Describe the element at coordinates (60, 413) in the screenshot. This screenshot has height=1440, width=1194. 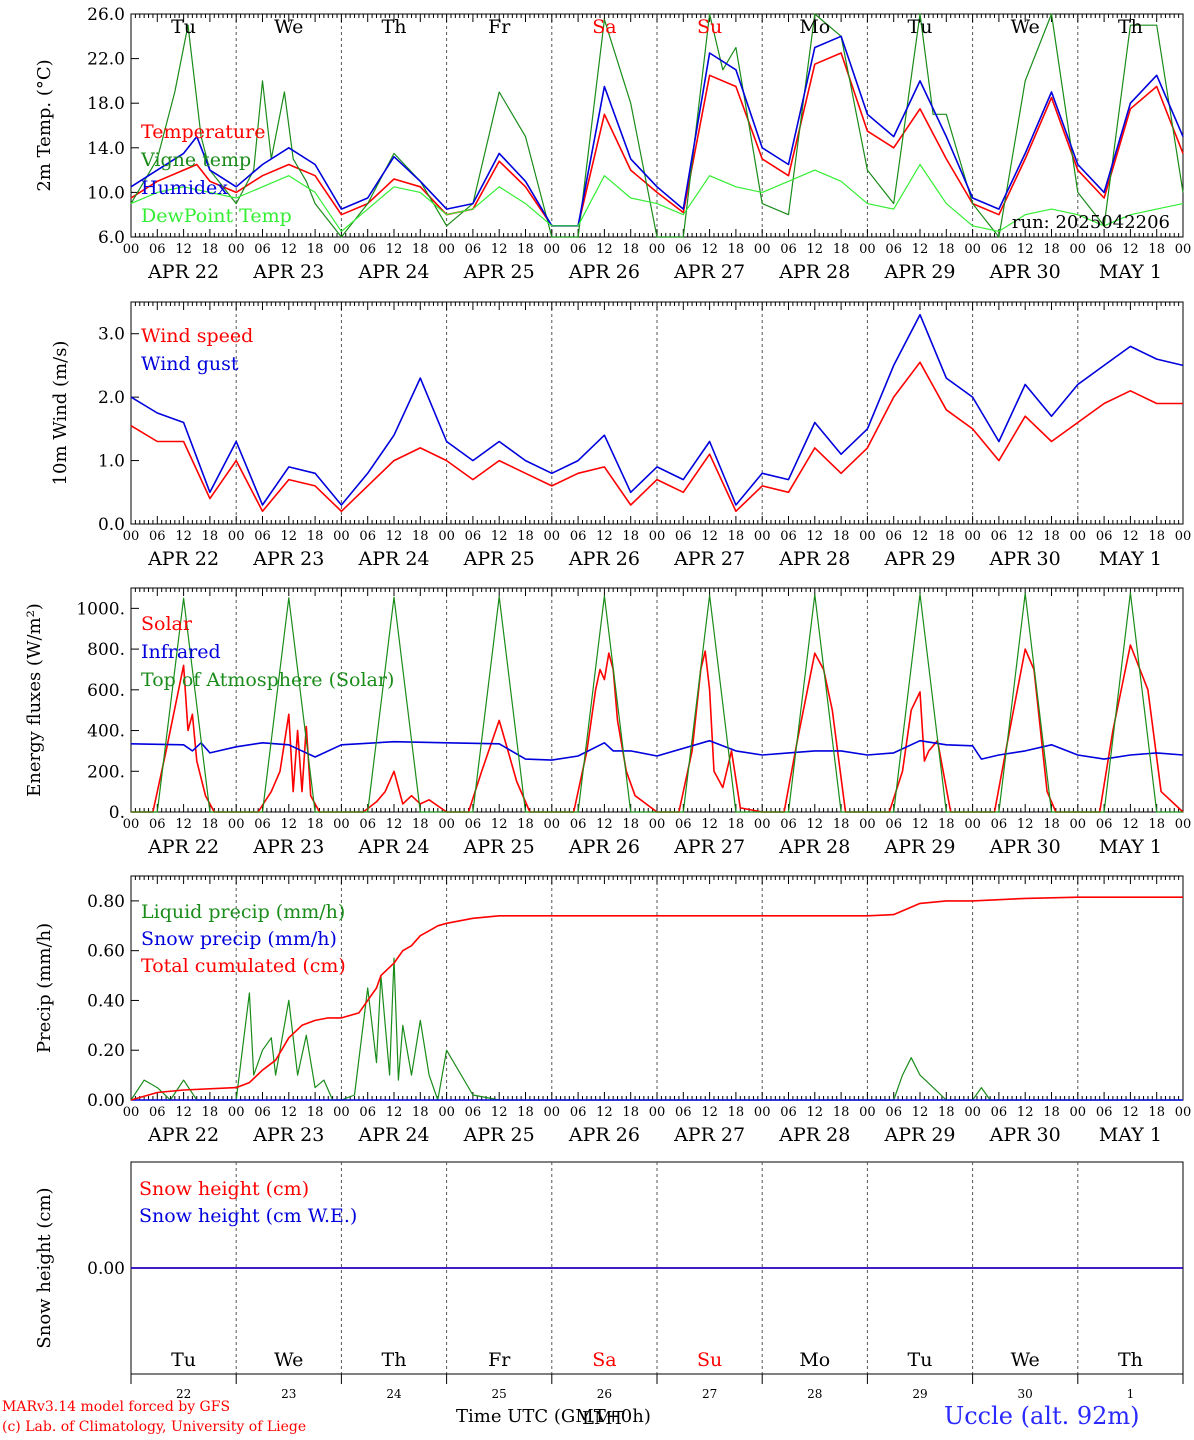
I see `y-axis-label: 10m Wind (m/s)` at that location.